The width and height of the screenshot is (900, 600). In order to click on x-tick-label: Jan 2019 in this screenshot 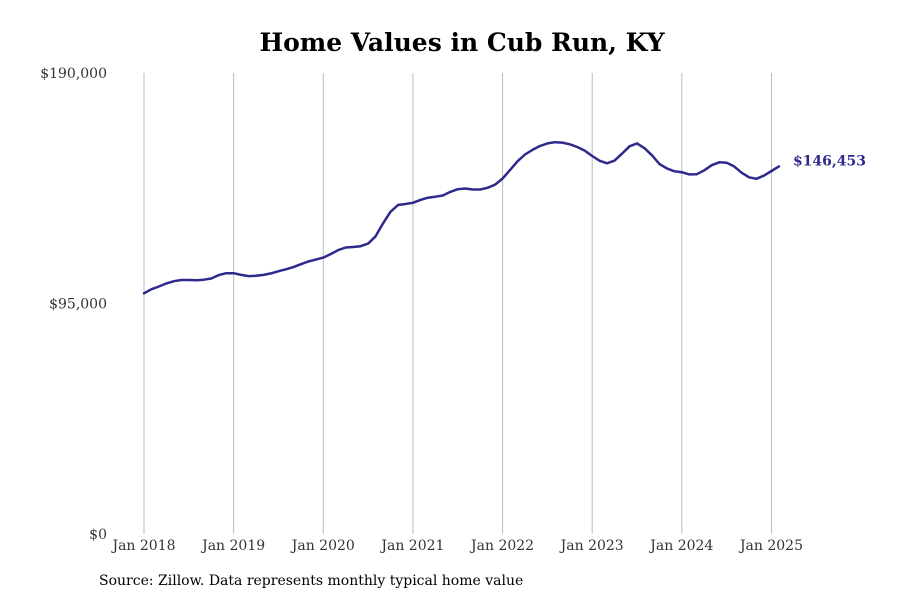, I will do `click(232, 546)`.